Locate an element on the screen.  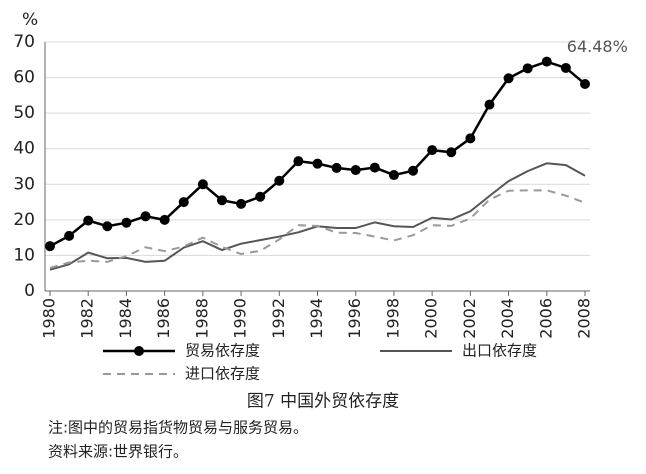
x-tick-label: 1984 is located at coordinates (125, 318).